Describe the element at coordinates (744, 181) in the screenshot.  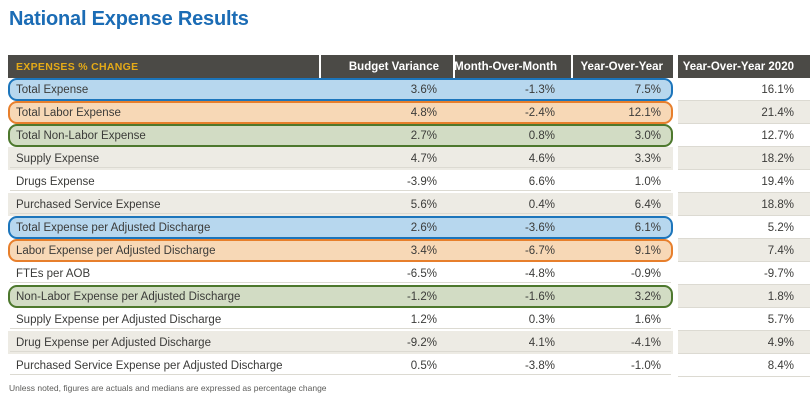
I see `cell-year-over-year-2020: 19.4%` at that location.